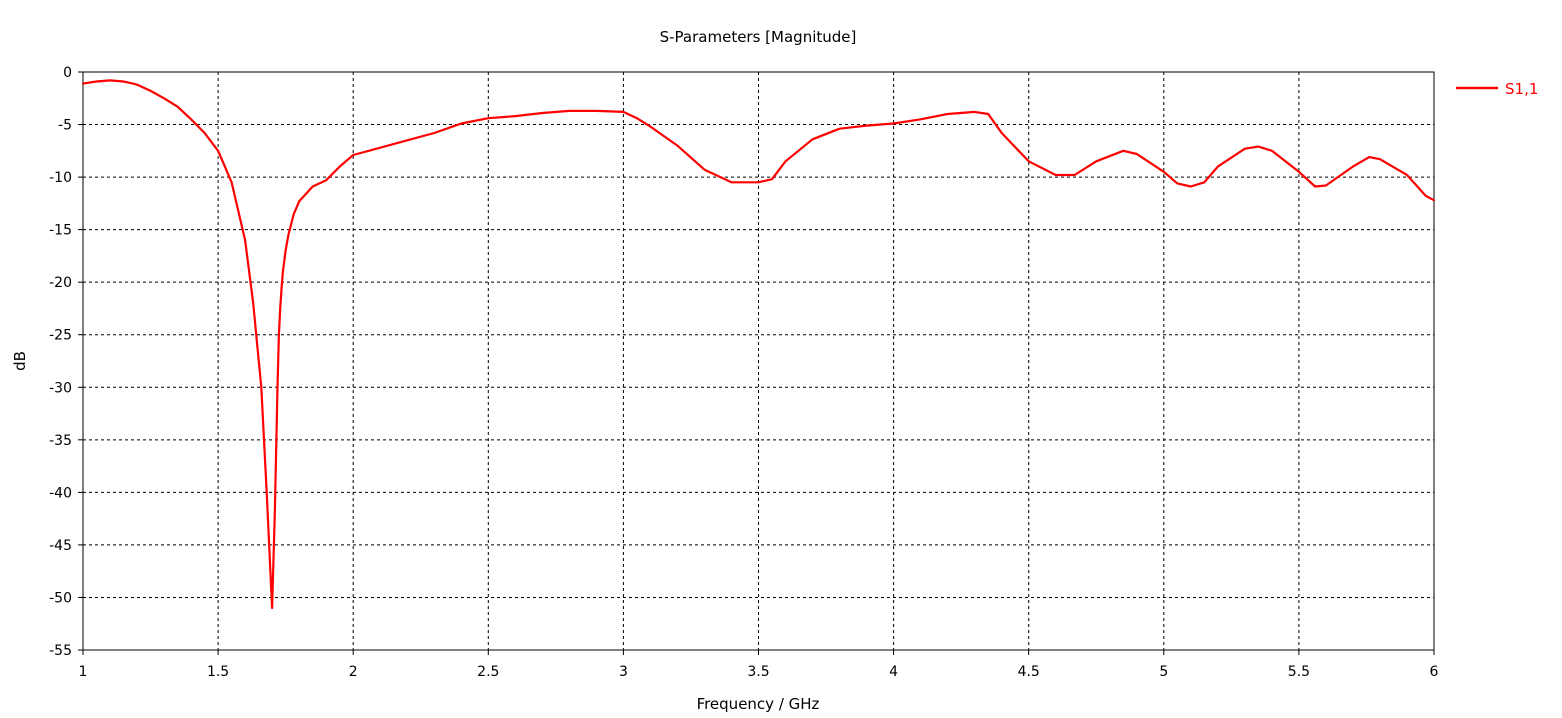 This screenshot has height=718, width=1562. I want to click on x-tick-label: 5, so click(1163, 672).